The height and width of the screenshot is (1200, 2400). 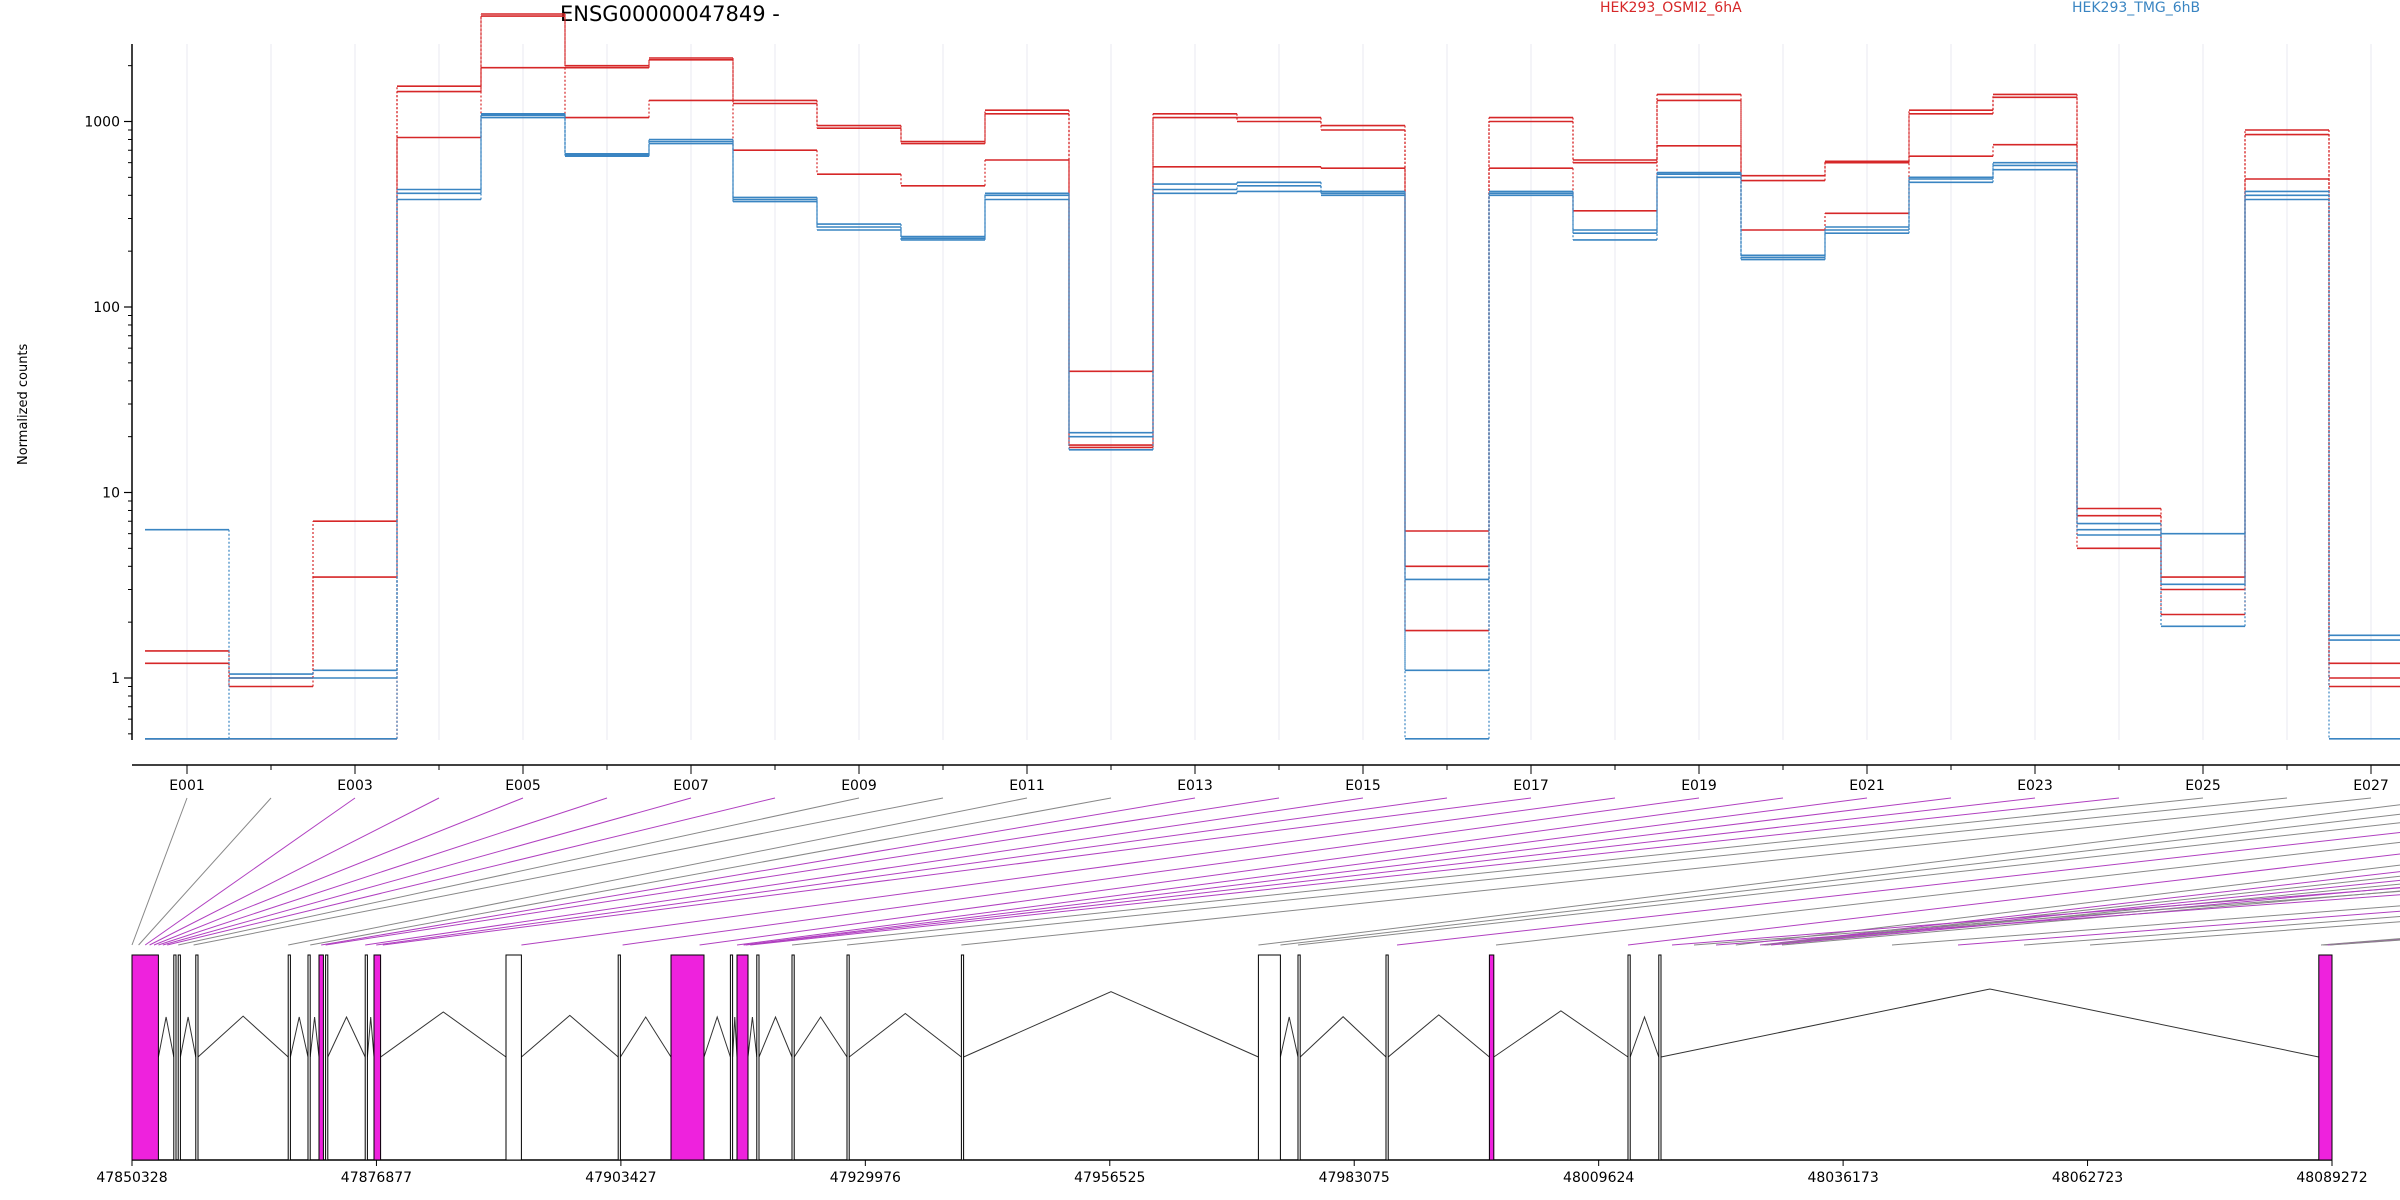 I want to click on legend-label-osmi2: HEK293_OSMI2_6hA, so click(x=1671, y=8).